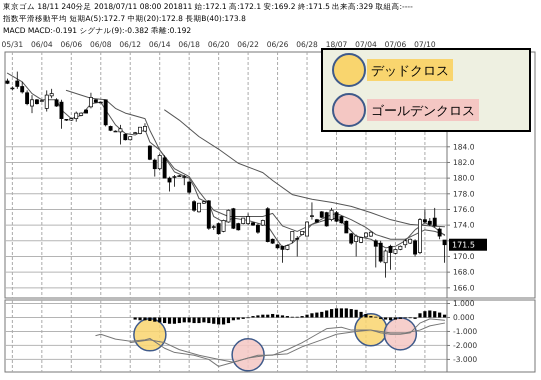 The height and width of the screenshot is (380, 541). What do you see at coordinates (426, 90) in the screenshot?
I see `legend: デッドクロス ゴールデンクロス` at bounding box center [426, 90].